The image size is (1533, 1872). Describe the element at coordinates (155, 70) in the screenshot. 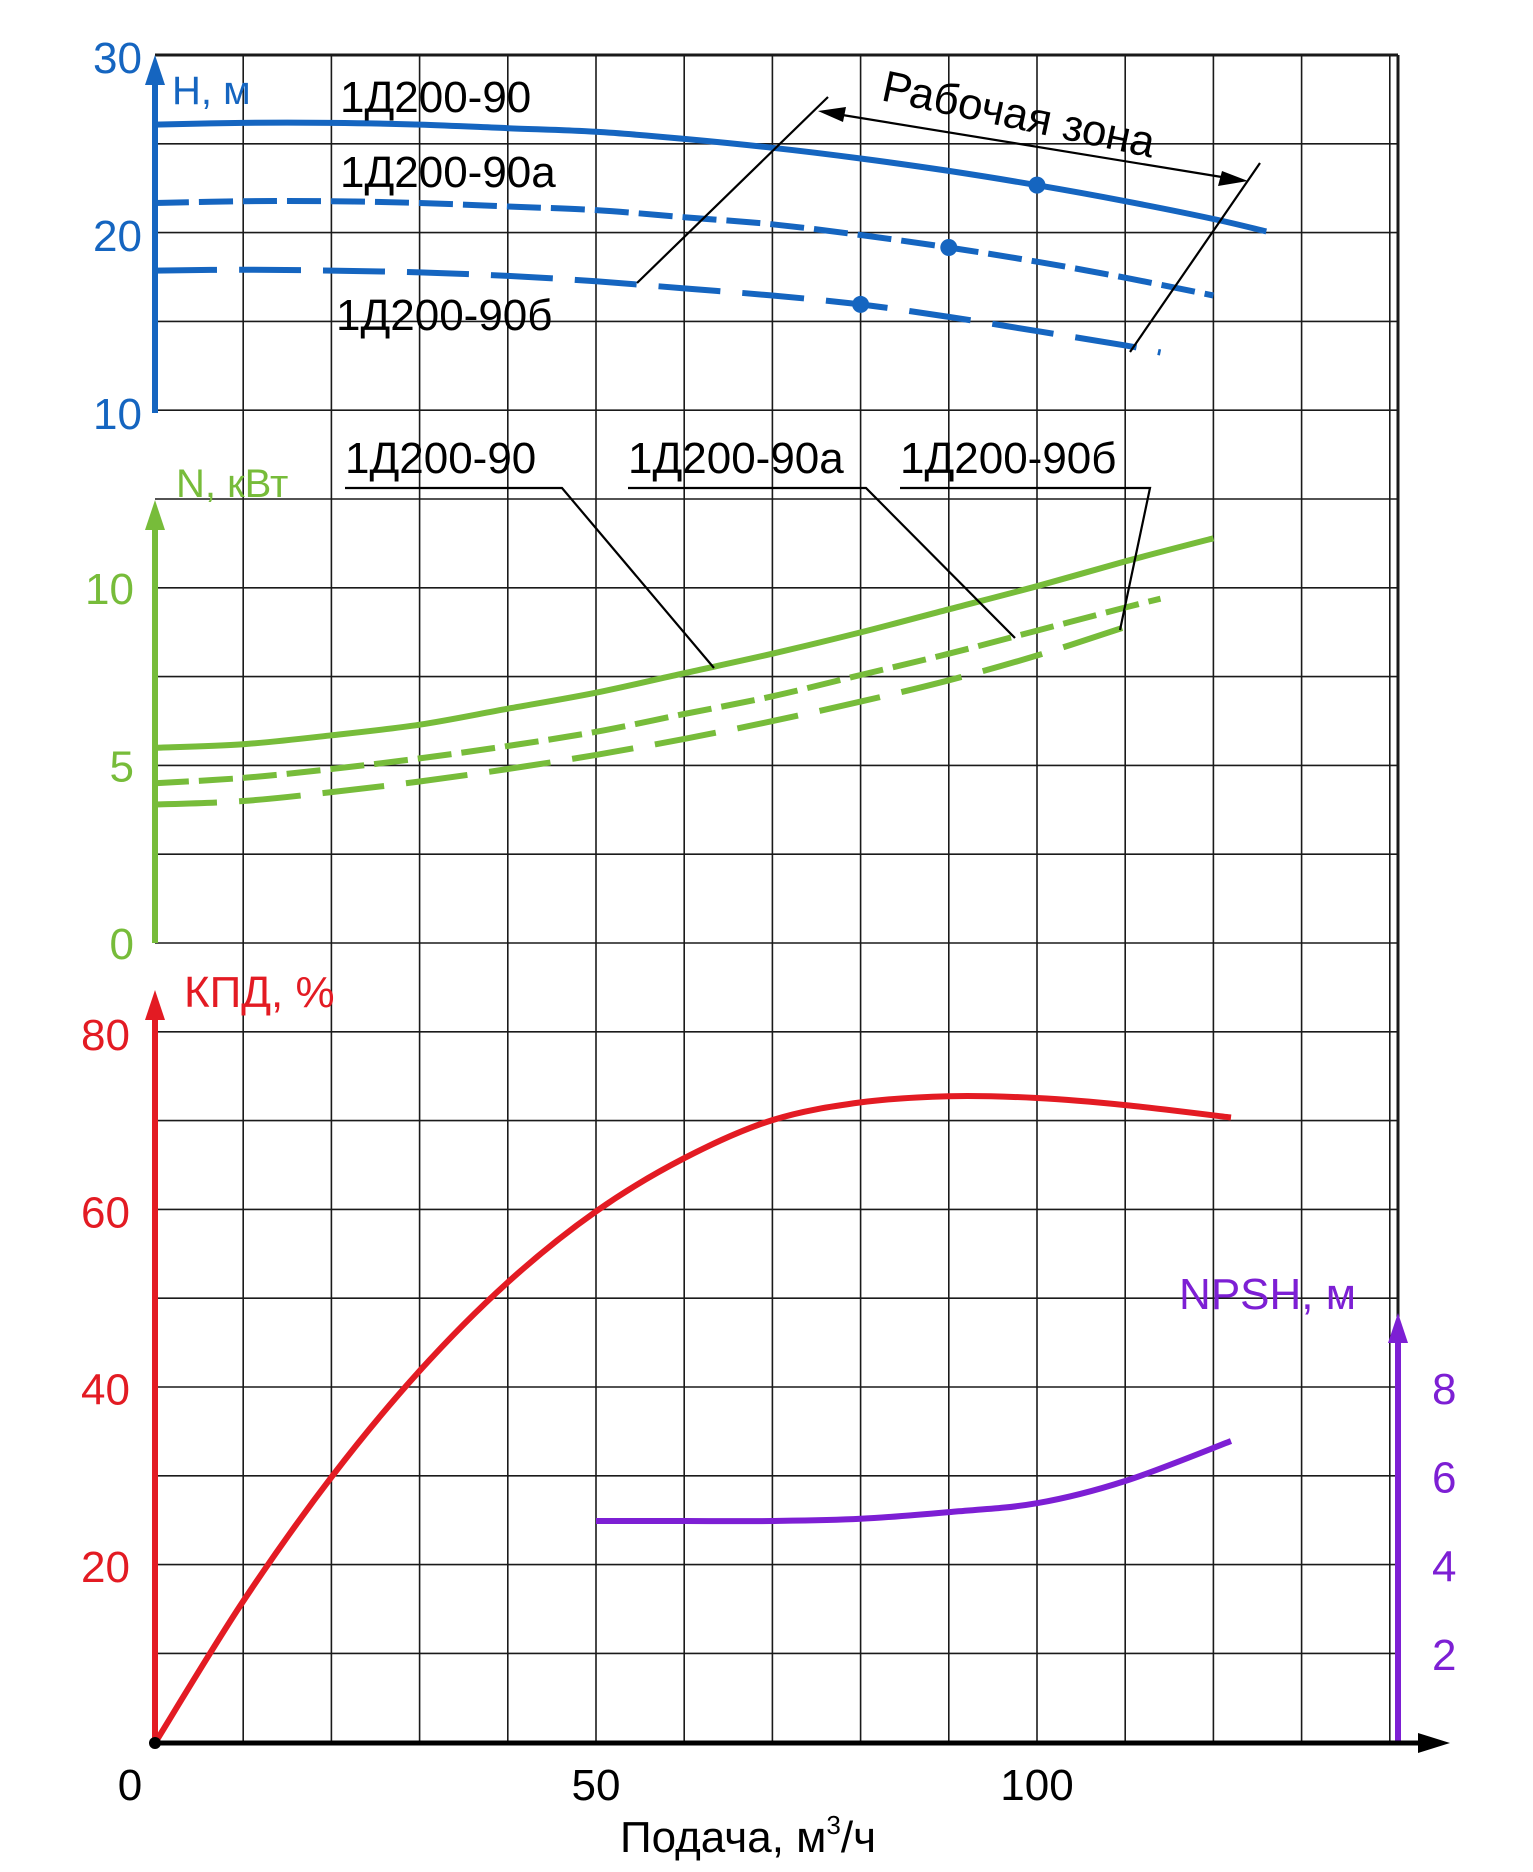

I see `head-axis-arrow` at that location.